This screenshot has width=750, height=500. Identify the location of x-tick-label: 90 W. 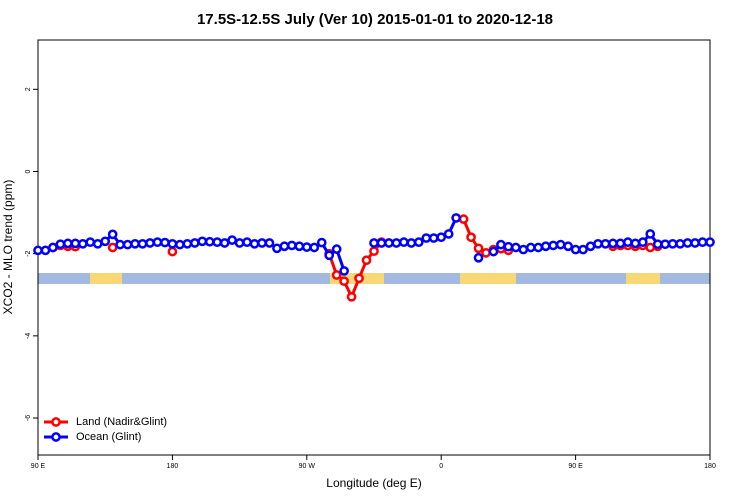
(307, 466).